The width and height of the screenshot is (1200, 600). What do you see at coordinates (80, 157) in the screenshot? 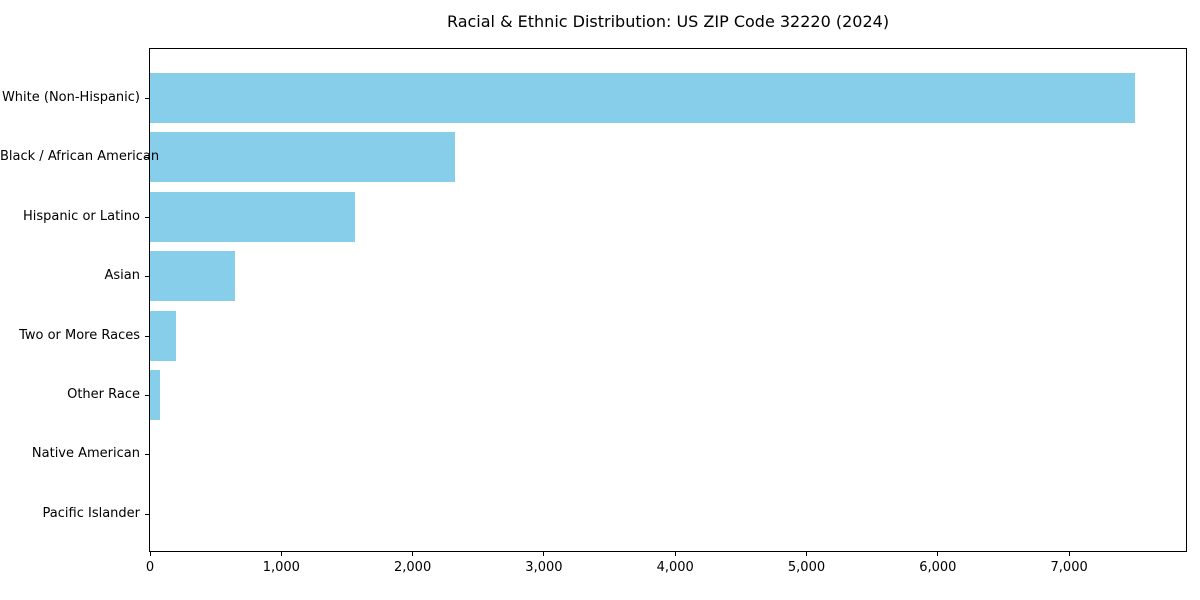
I see `y-tick-label: Black / African American` at bounding box center [80, 157].